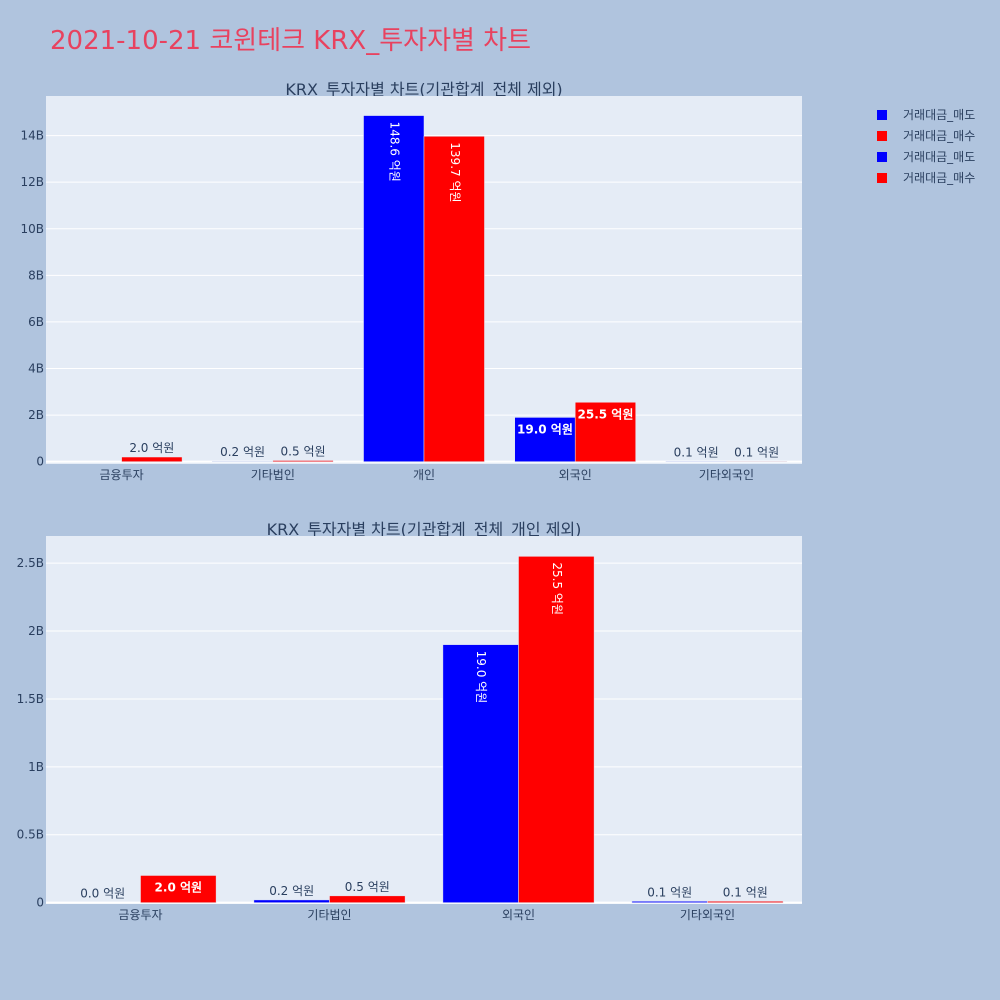 The image size is (1000, 1000). Describe the element at coordinates (36, 322) in the screenshot. I see `y-tick-label: 6B` at that location.